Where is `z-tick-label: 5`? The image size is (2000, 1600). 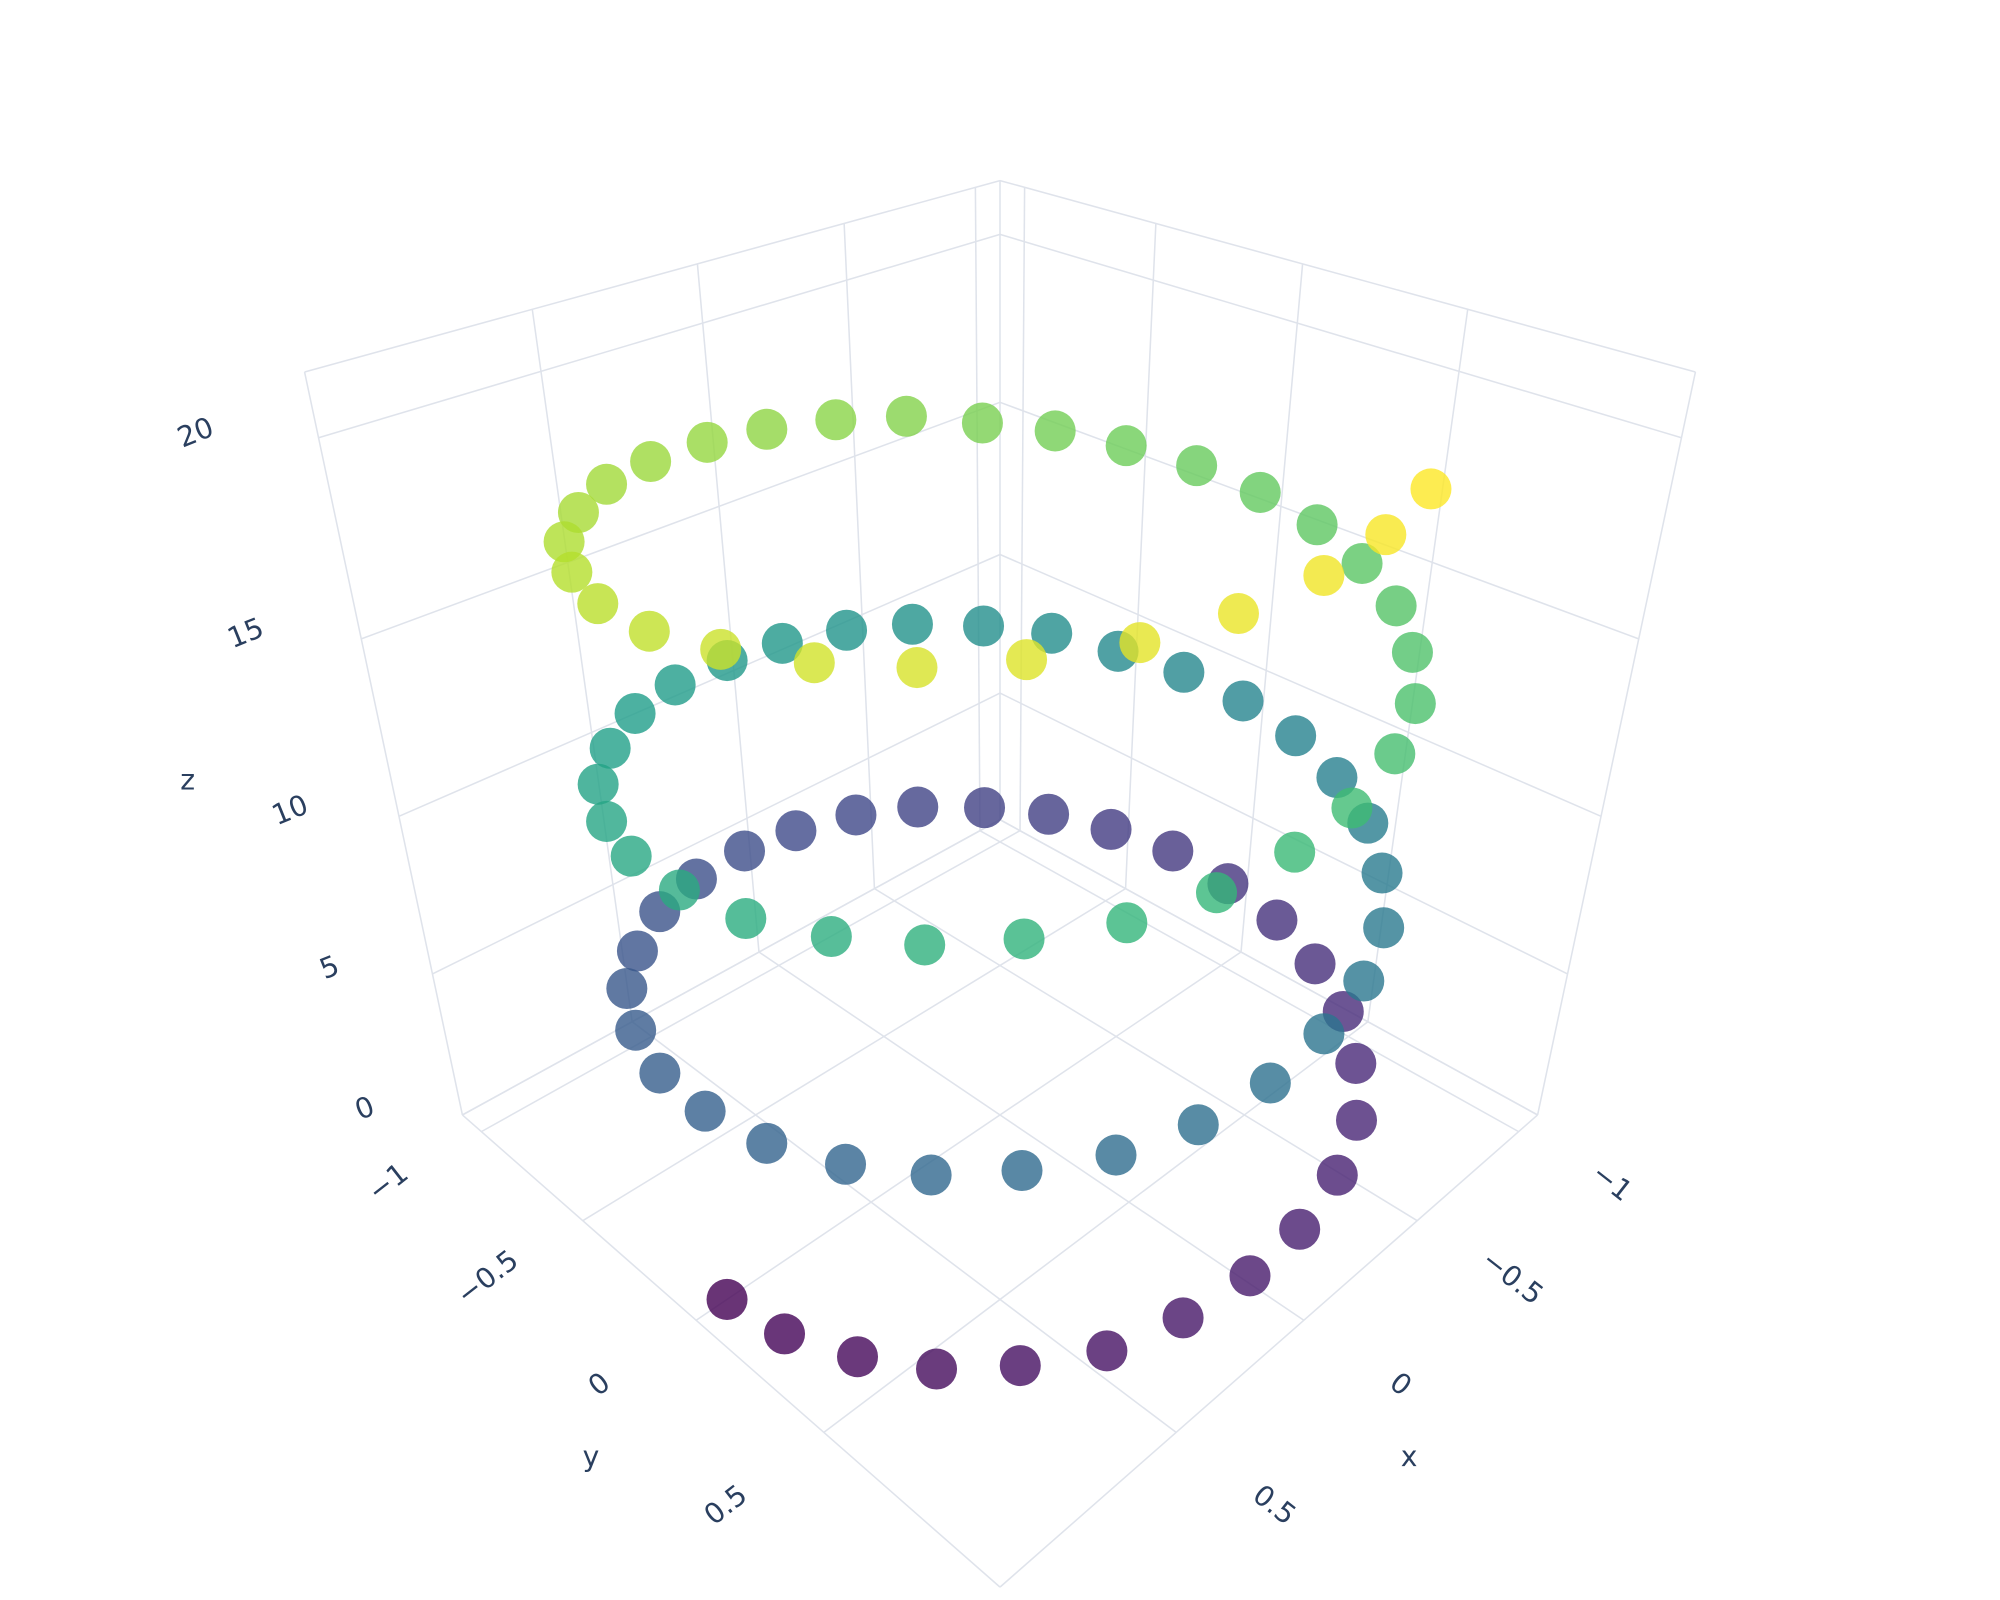
z-tick-label: 5 is located at coordinates (329, 967).